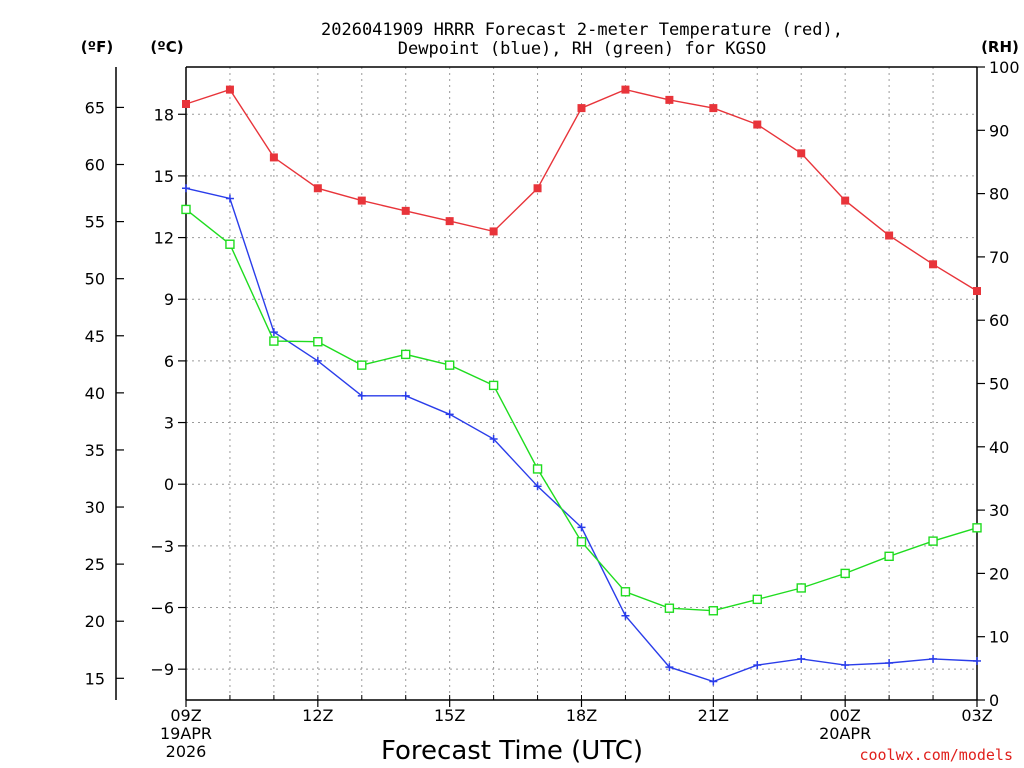 The image size is (1024, 768). What do you see at coordinates (164, 176) in the screenshot?
I see `celsius-tick-label: 15` at bounding box center [164, 176].